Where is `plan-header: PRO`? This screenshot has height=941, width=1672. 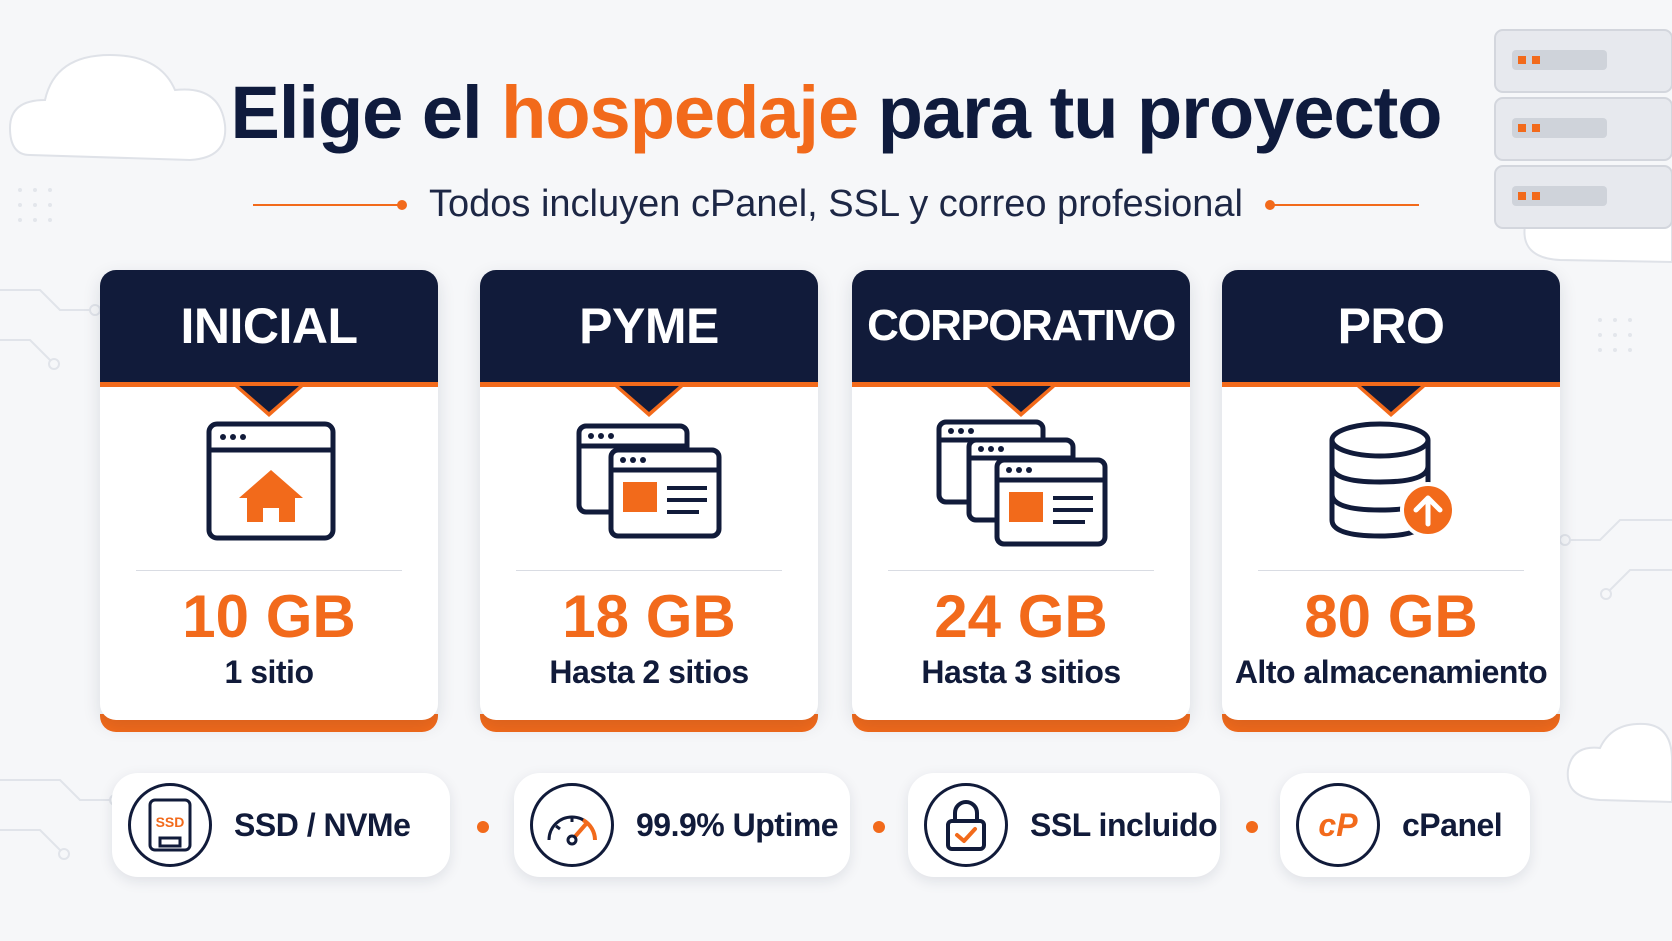 plan-header: PRO is located at coordinates (1391, 343).